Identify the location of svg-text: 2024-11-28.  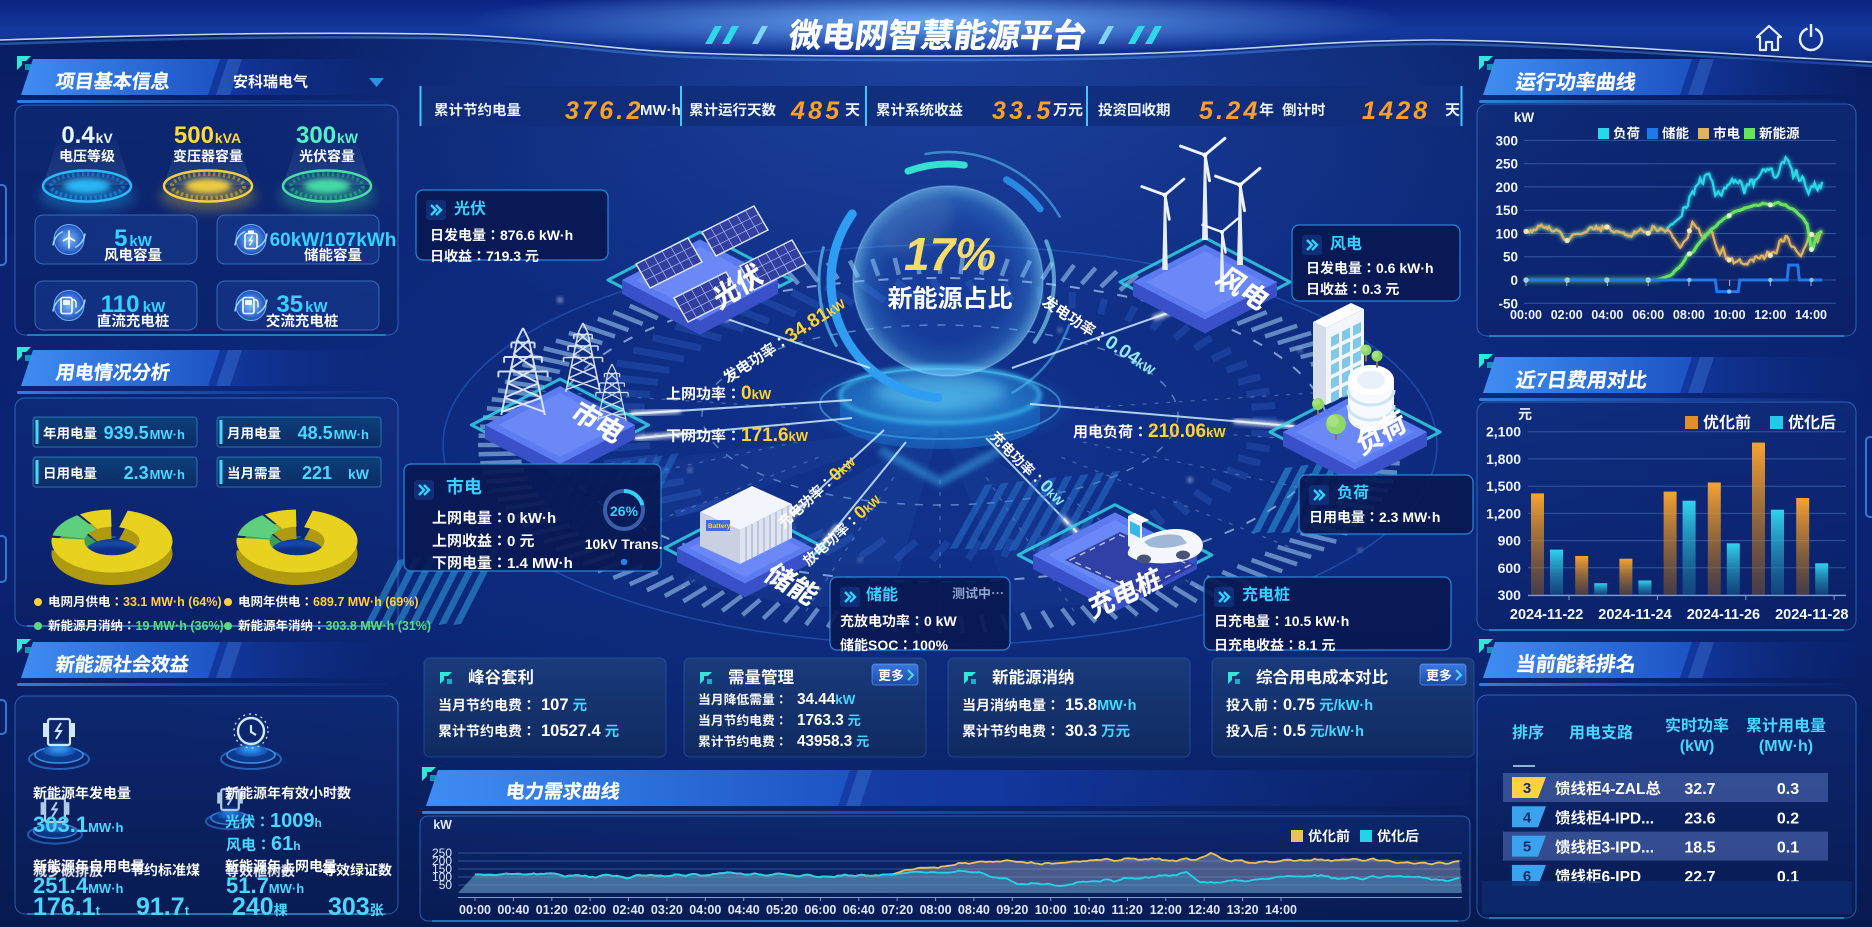
(1811, 615).